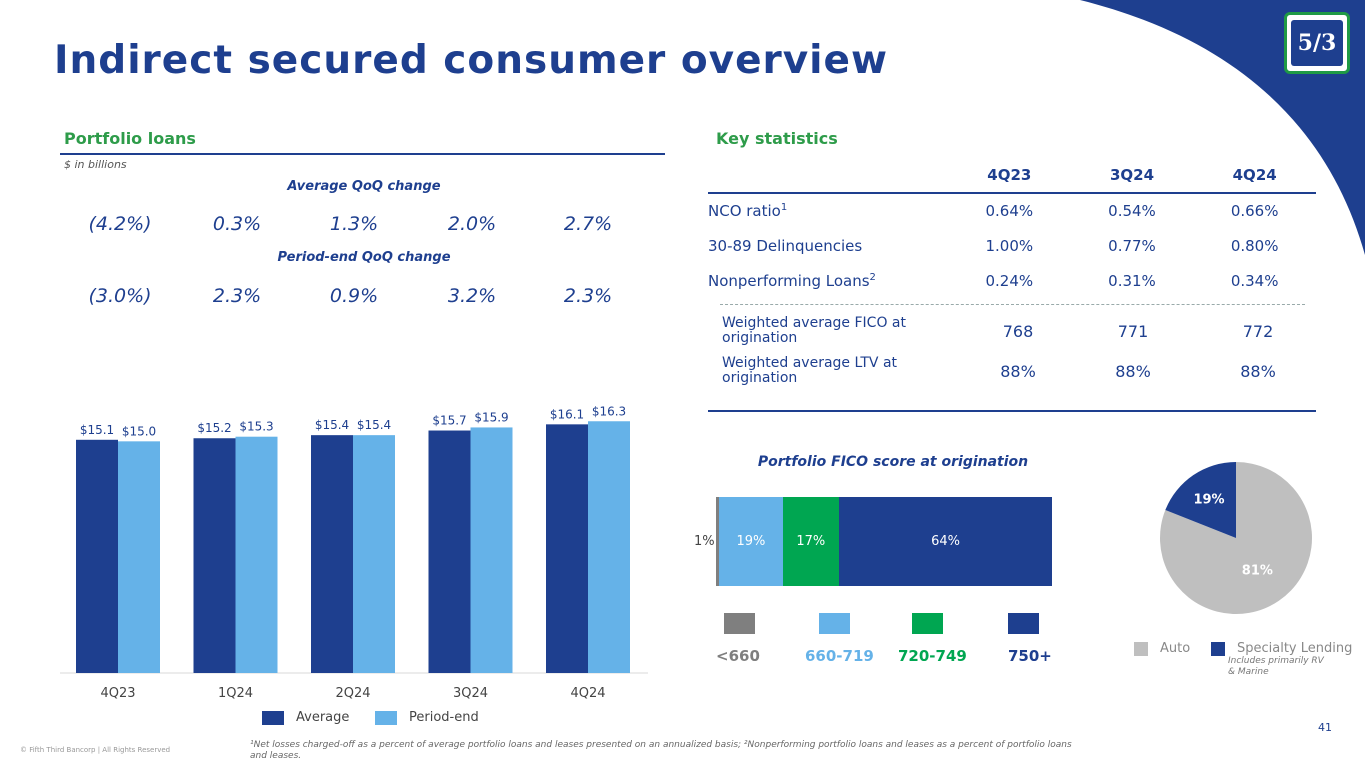 The width and height of the screenshot is (1365, 768). Describe the element at coordinates (810, 370) in the screenshot. I see `row-label: Weighted average LTV at origination` at that location.